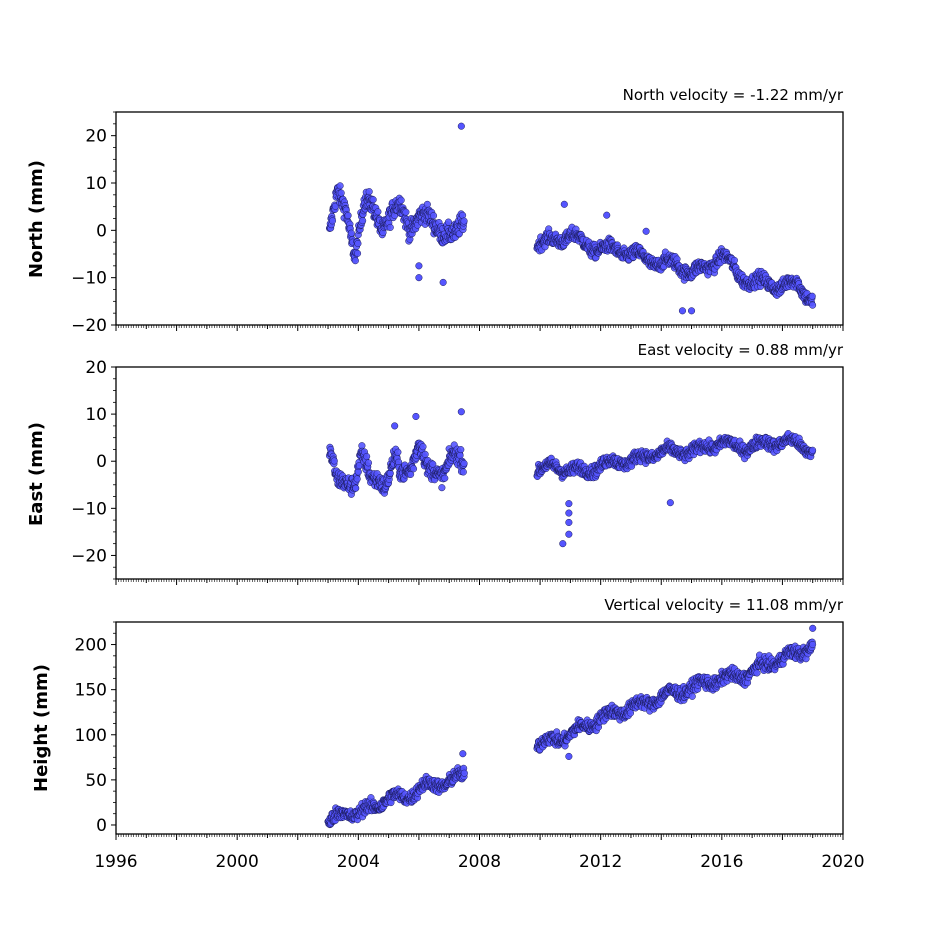  I want to click on north-ytick-label: 0, so click(101, 231).